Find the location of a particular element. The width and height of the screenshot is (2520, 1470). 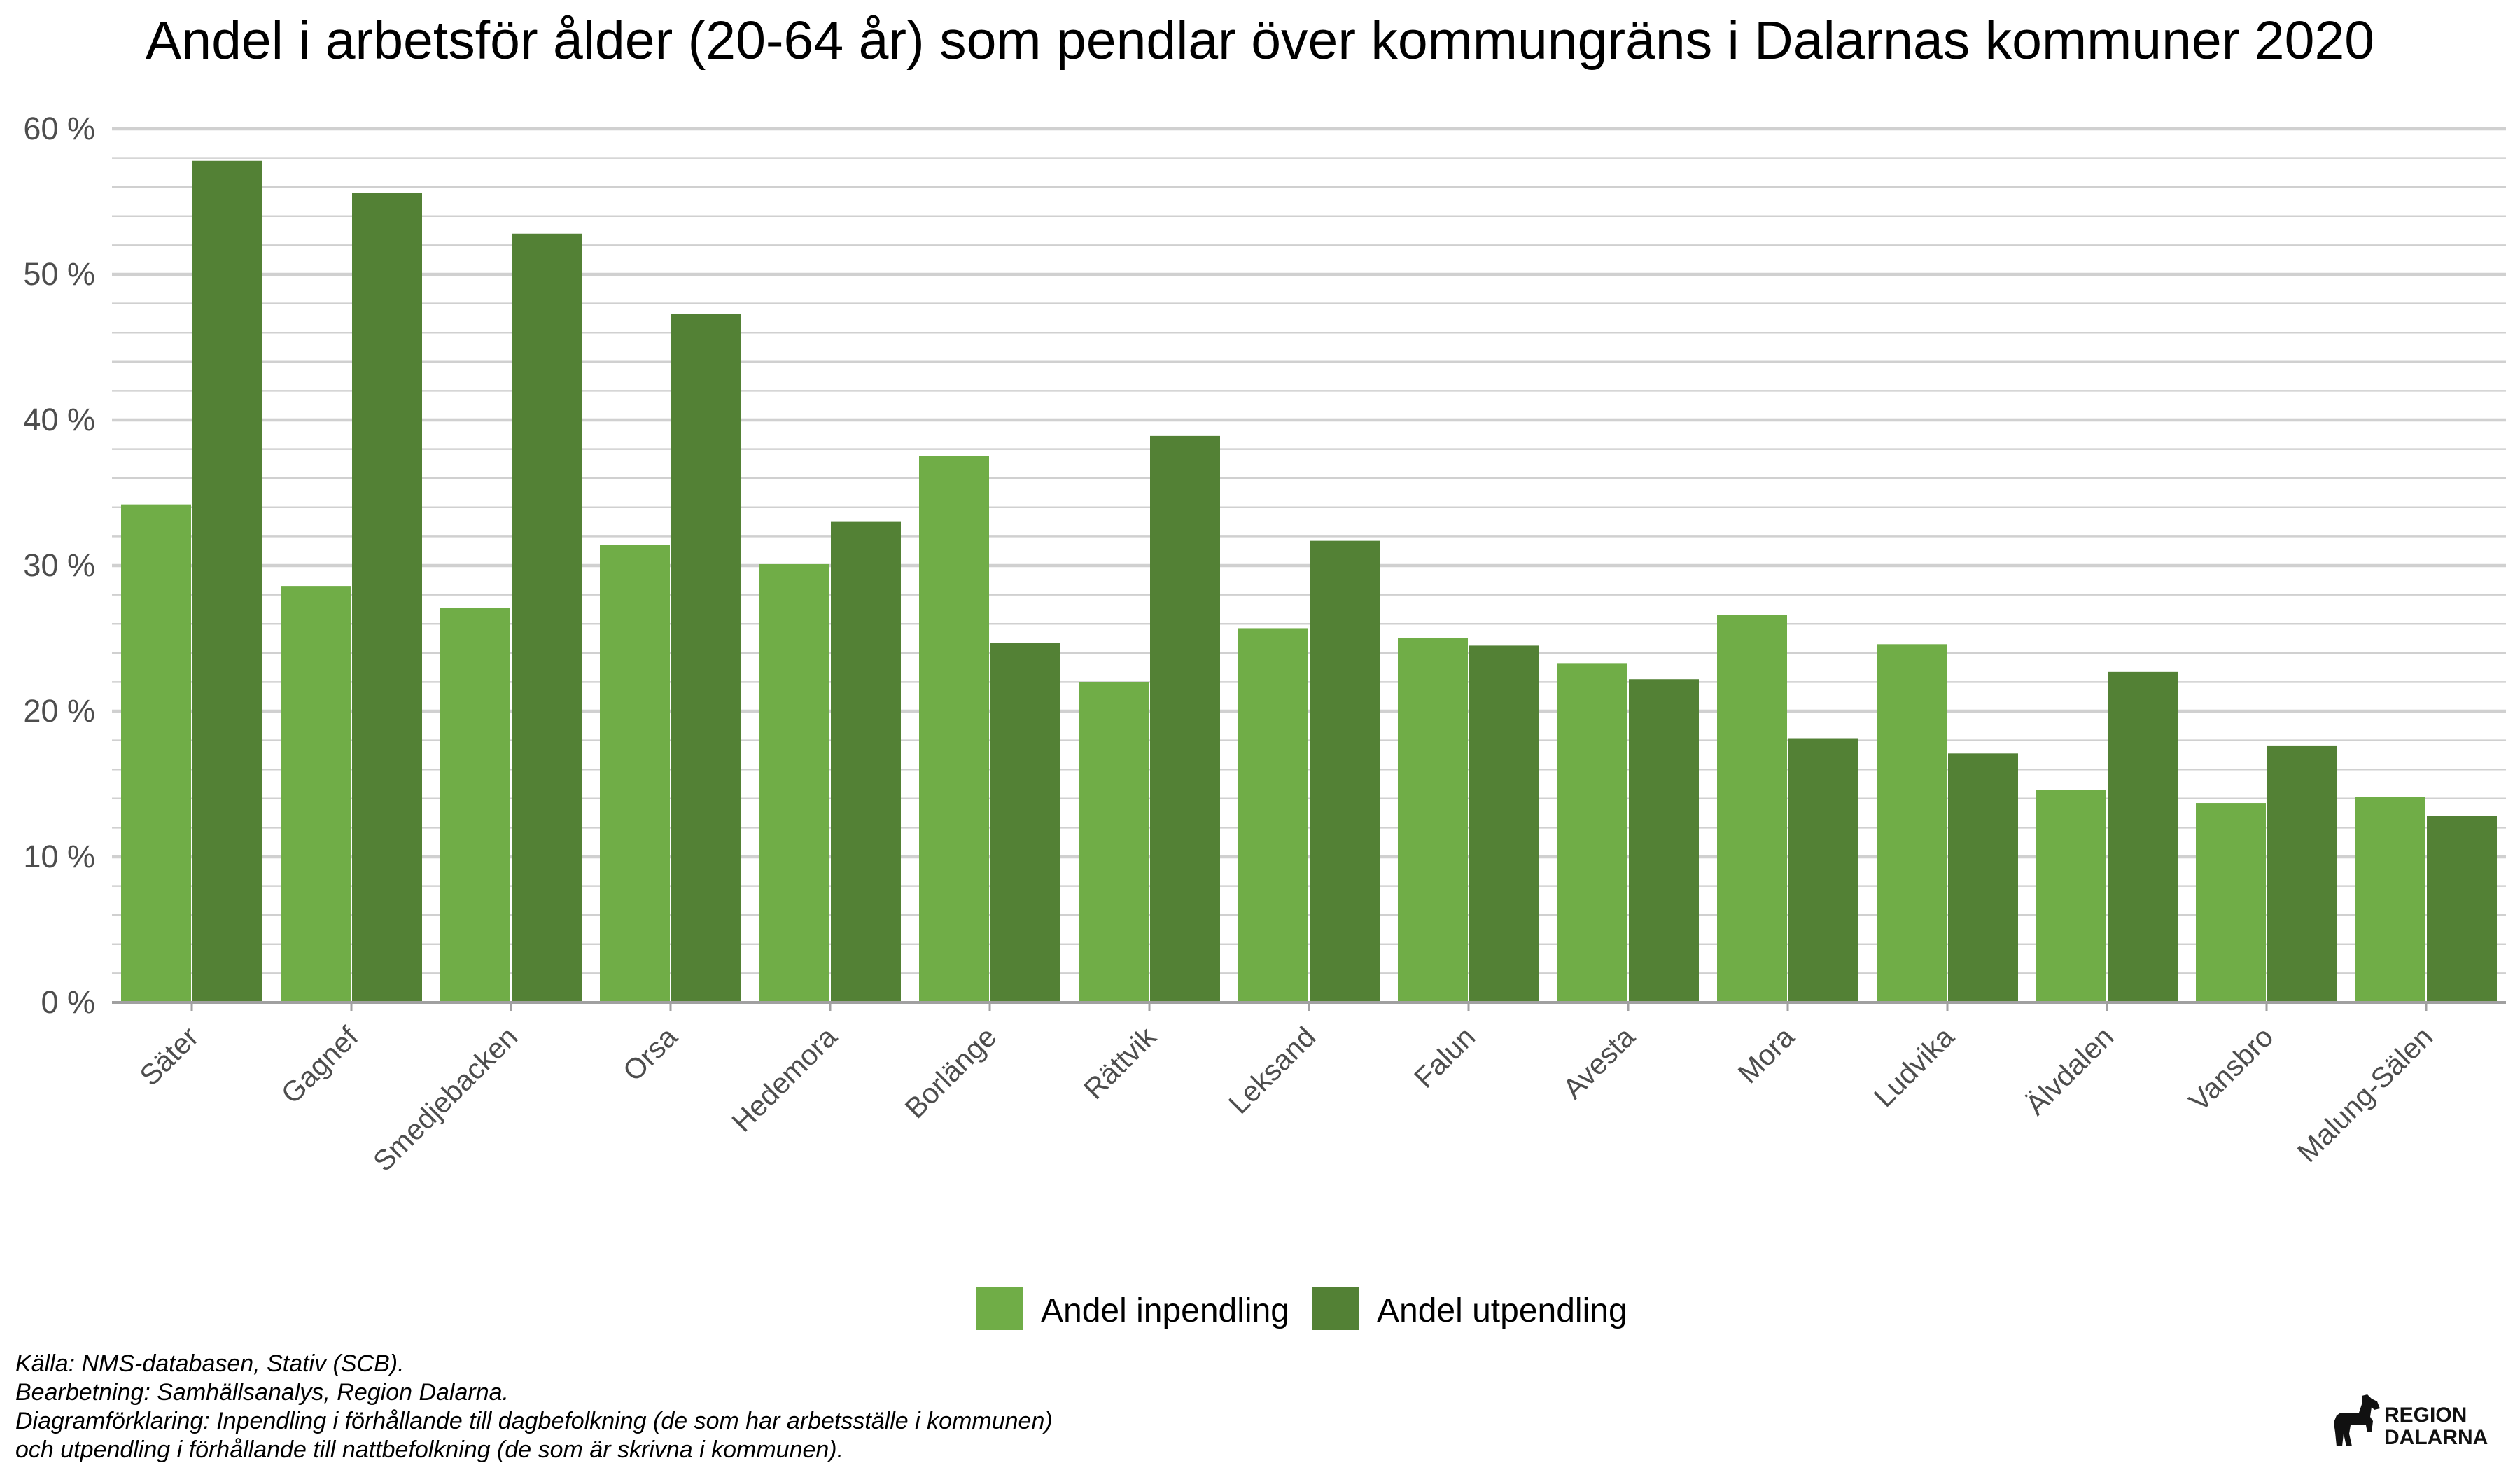

x-tick-label: Leksand is located at coordinates (1272, 1070).